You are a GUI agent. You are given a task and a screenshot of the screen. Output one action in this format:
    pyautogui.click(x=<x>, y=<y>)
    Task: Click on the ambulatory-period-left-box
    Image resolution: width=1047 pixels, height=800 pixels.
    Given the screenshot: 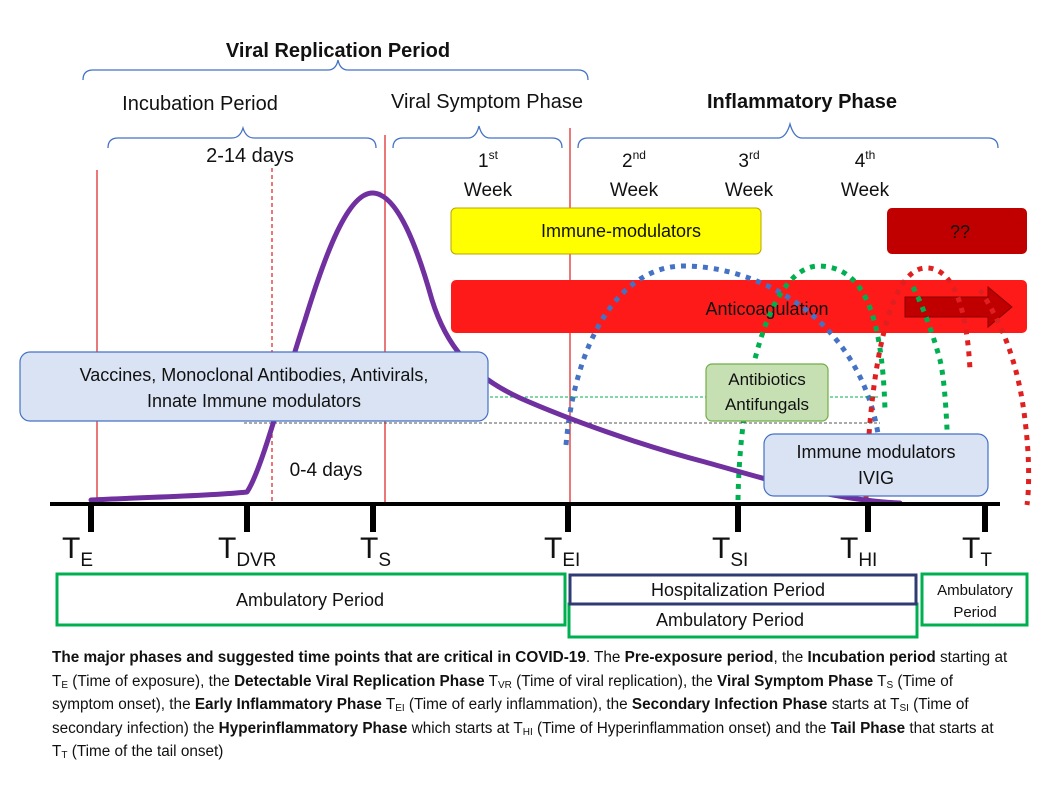 What is the action you would take?
    pyautogui.click(x=311, y=599)
    